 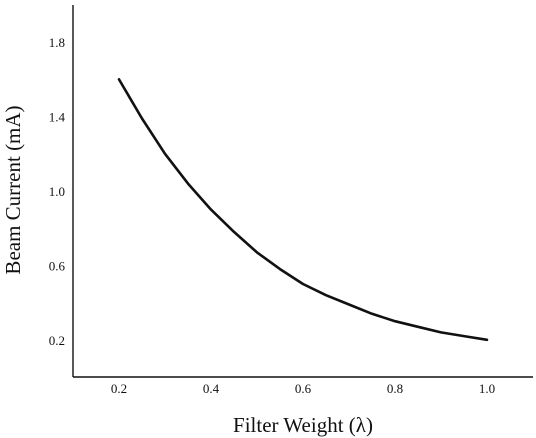 I want to click on y-tick-label: 0.6, so click(x=57, y=265).